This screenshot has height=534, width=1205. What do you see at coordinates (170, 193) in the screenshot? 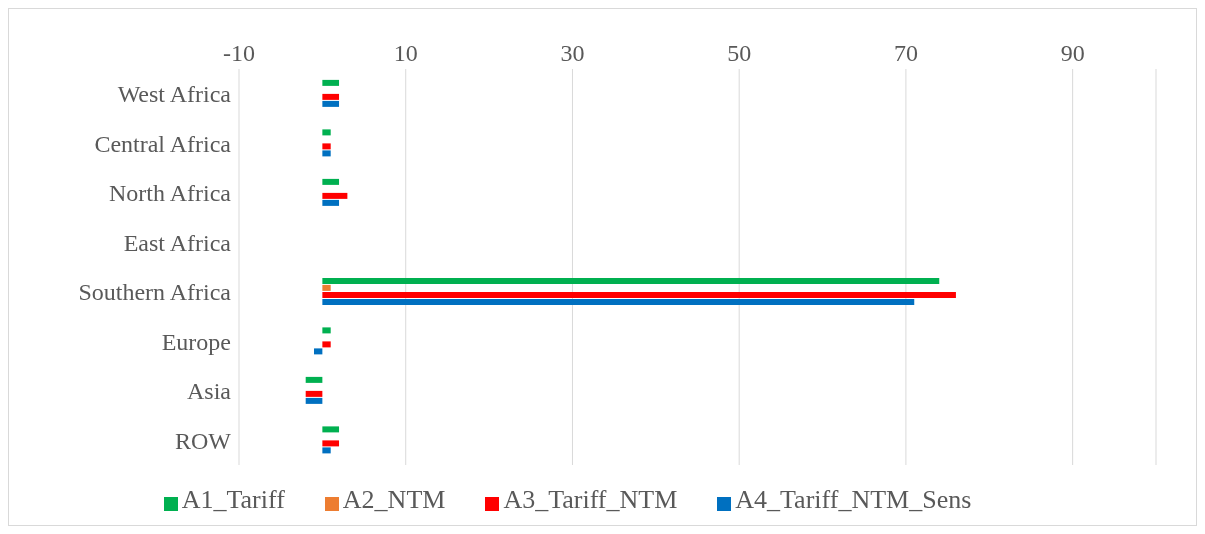
I see `y-tick-label: North Africa` at bounding box center [170, 193].